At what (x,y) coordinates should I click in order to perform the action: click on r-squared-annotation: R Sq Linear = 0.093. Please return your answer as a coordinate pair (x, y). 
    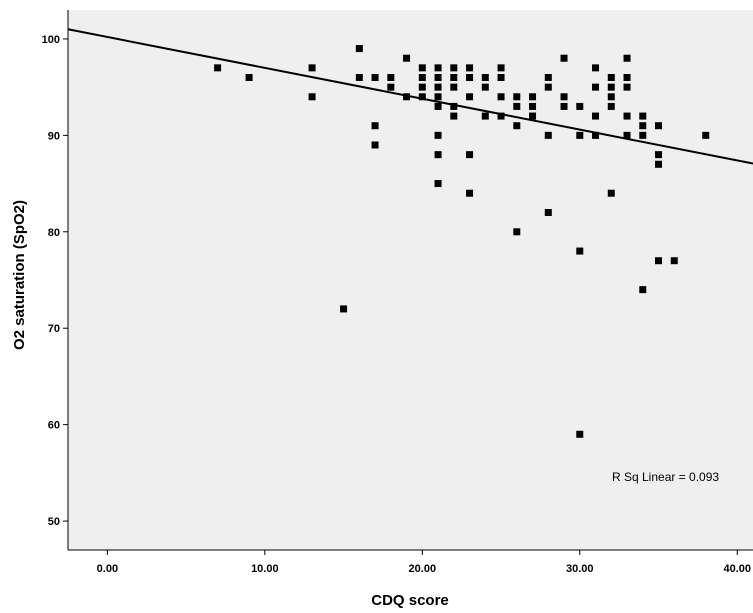
    Looking at the image, I should click on (665, 477).